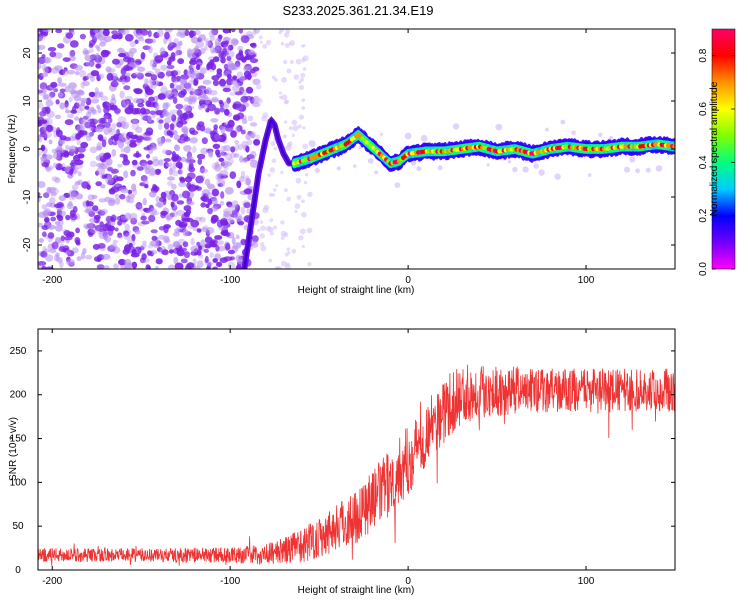  I want to click on colorbar-gradient, so click(723, 149).